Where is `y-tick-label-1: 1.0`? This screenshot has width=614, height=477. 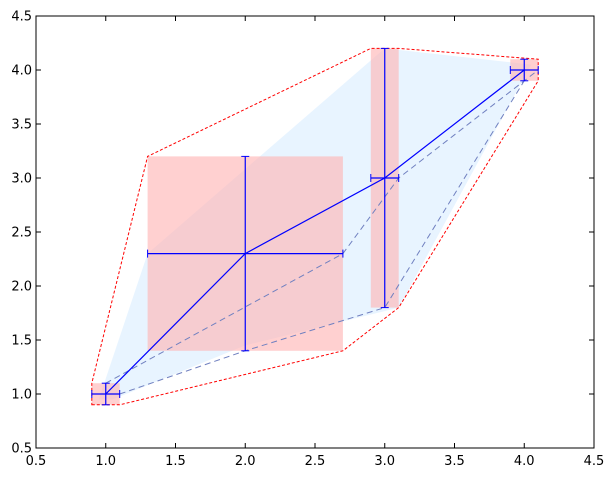 y-tick-label-1: 1.0 is located at coordinates (21, 395).